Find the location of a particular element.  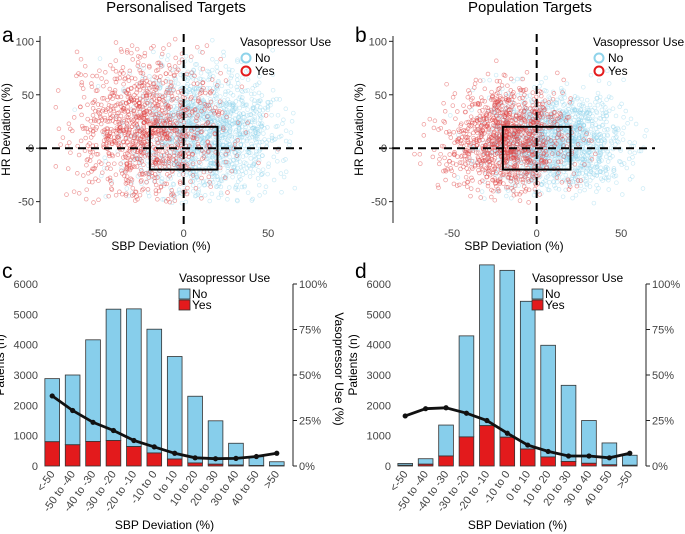

panel-label-d: d is located at coordinates (361, 271).